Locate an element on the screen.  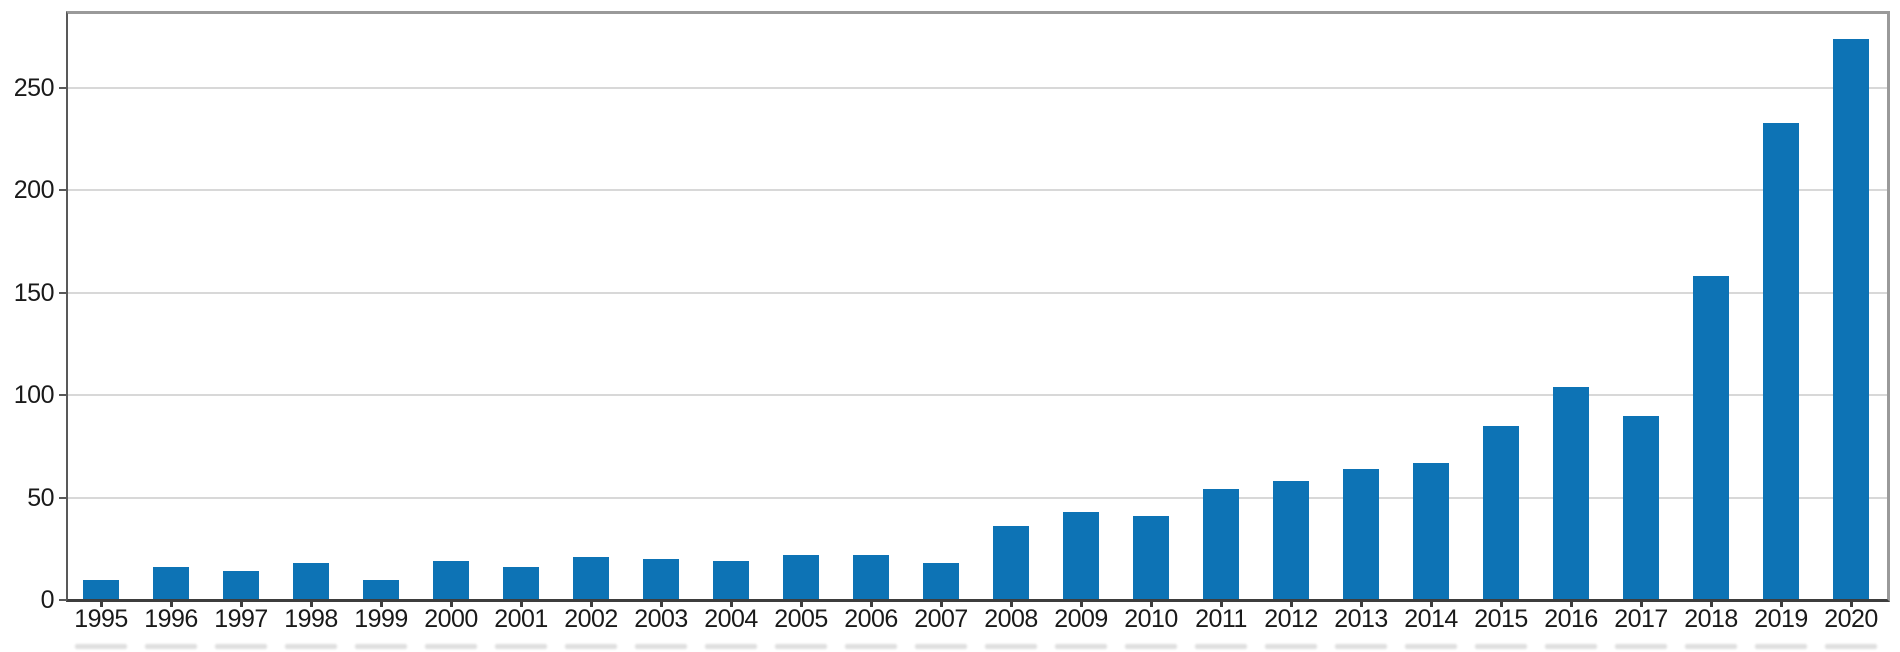
bar-2009 is located at coordinates (1081, 555).